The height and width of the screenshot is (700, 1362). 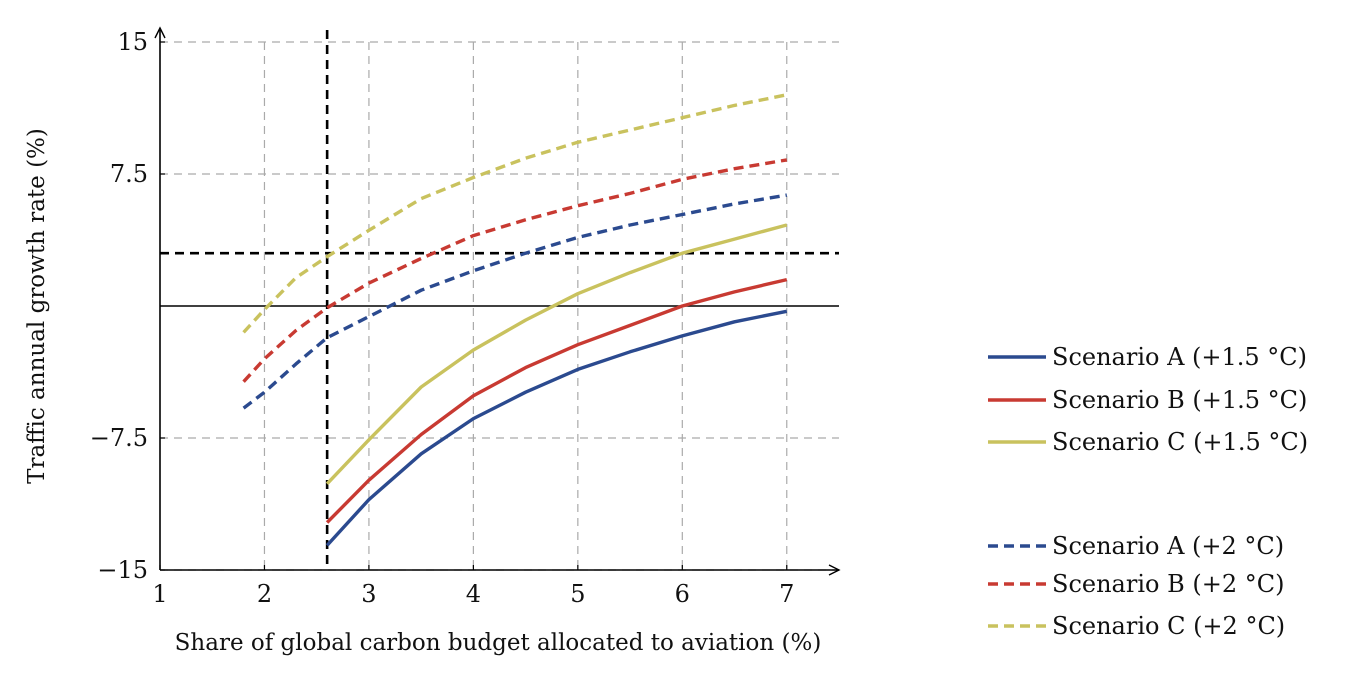 What do you see at coordinates (129, 174) in the screenshot?
I see `y-tick-label: 7.5` at bounding box center [129, 174].